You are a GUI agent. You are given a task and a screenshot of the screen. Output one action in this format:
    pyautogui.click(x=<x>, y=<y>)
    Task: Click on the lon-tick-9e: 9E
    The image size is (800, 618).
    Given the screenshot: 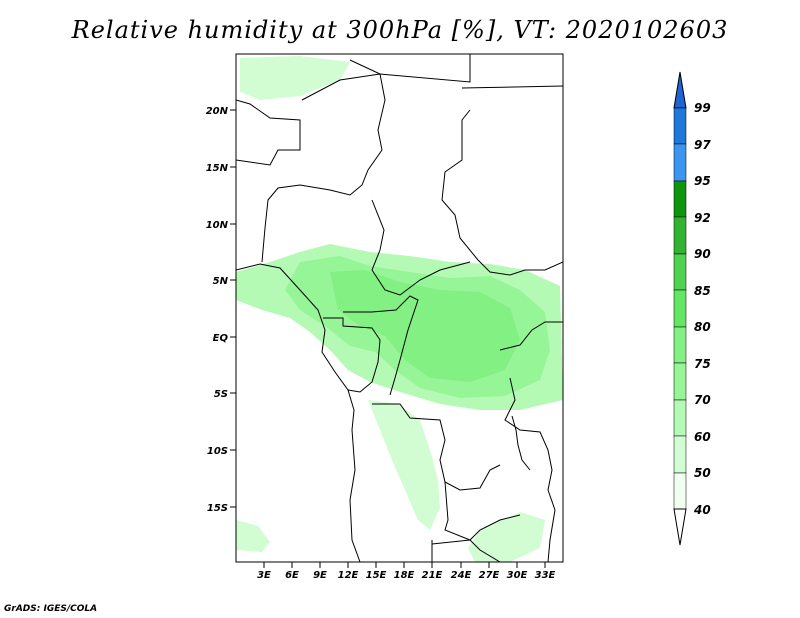 What is the action you would take?
    pyautogui.click(x=320, y=571)
    